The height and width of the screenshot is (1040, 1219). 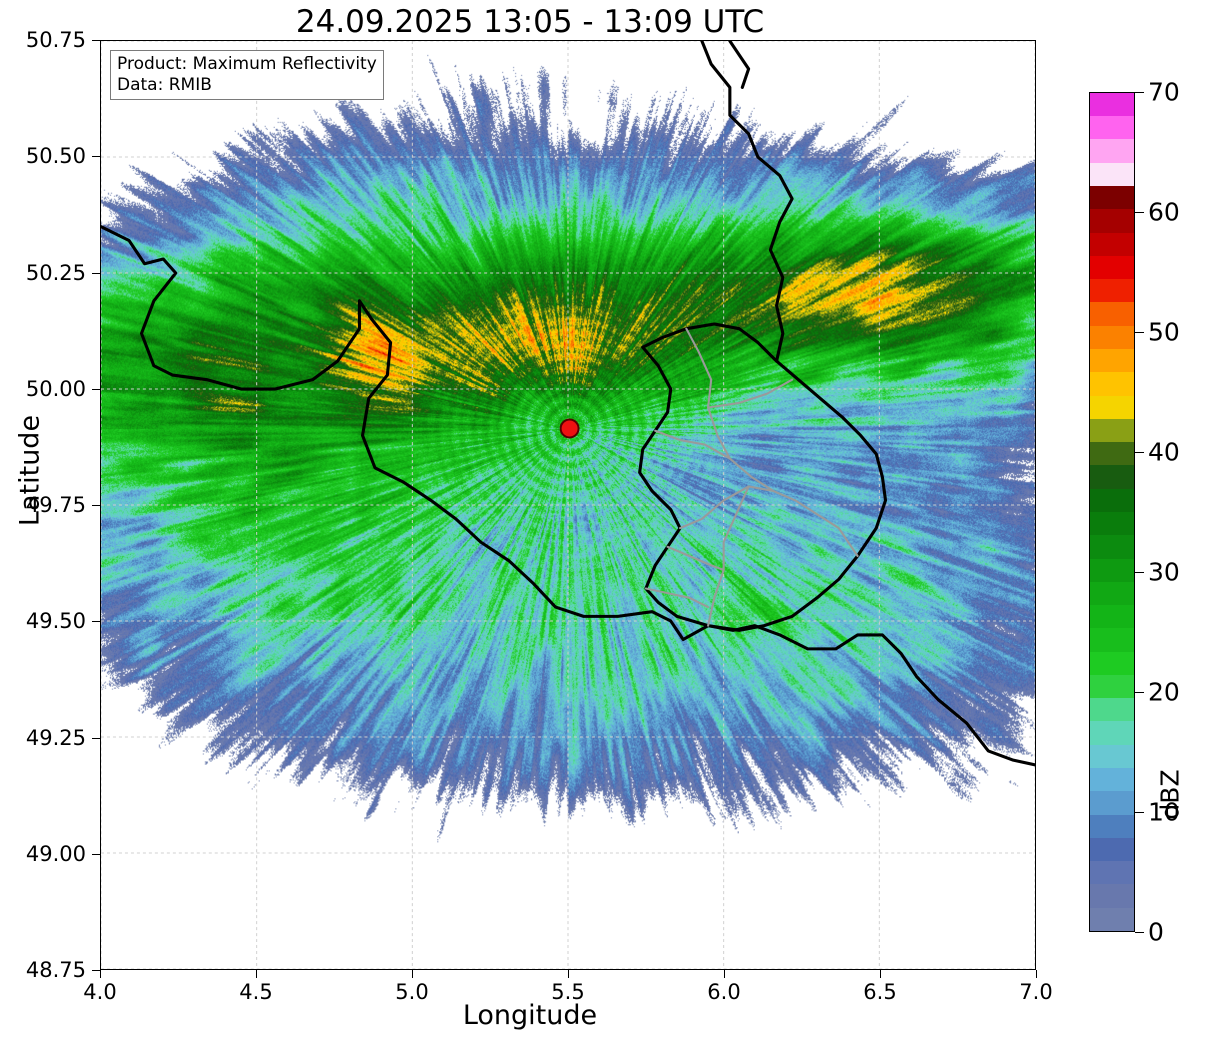 What do you see at coordinates (1156, 932) in the screenshot?
I see `colorbar-tick-label: 0` at bounding box center [1156, 932].